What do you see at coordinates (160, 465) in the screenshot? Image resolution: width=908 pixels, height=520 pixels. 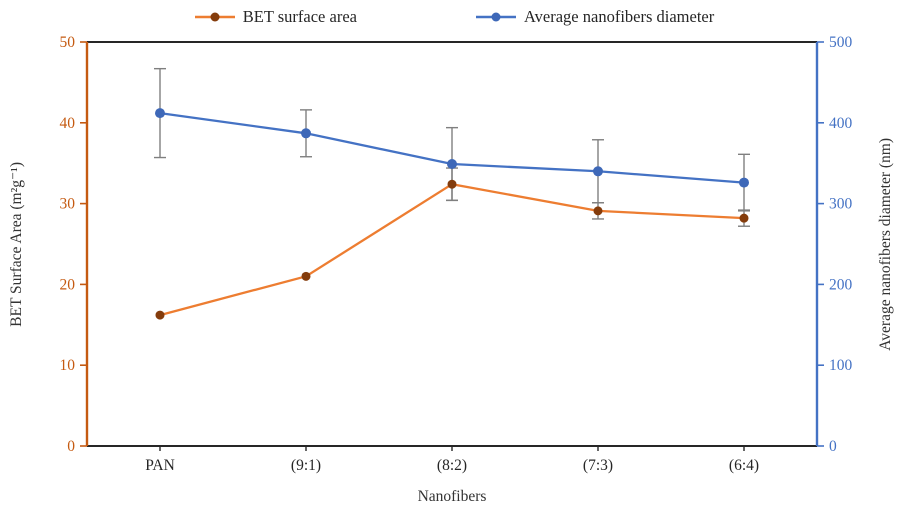 I see `x-axis-tick-label: PAN` at bounding box center [160, 465].